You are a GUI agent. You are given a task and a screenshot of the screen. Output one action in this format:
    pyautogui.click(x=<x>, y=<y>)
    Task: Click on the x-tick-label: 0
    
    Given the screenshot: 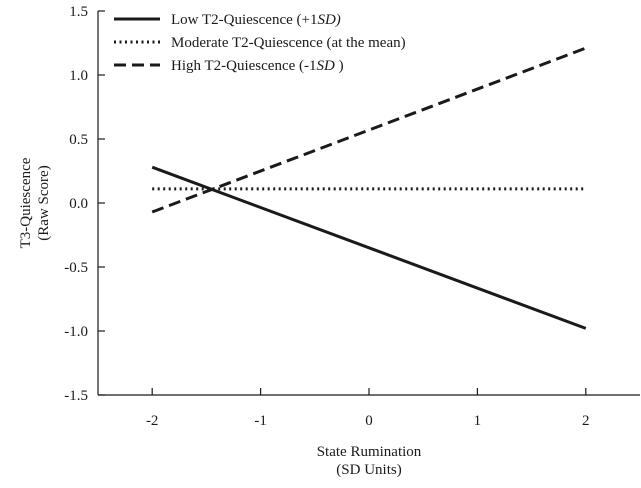 What is the action you would take?
    pyautogui.click(x=369, y=421)
    